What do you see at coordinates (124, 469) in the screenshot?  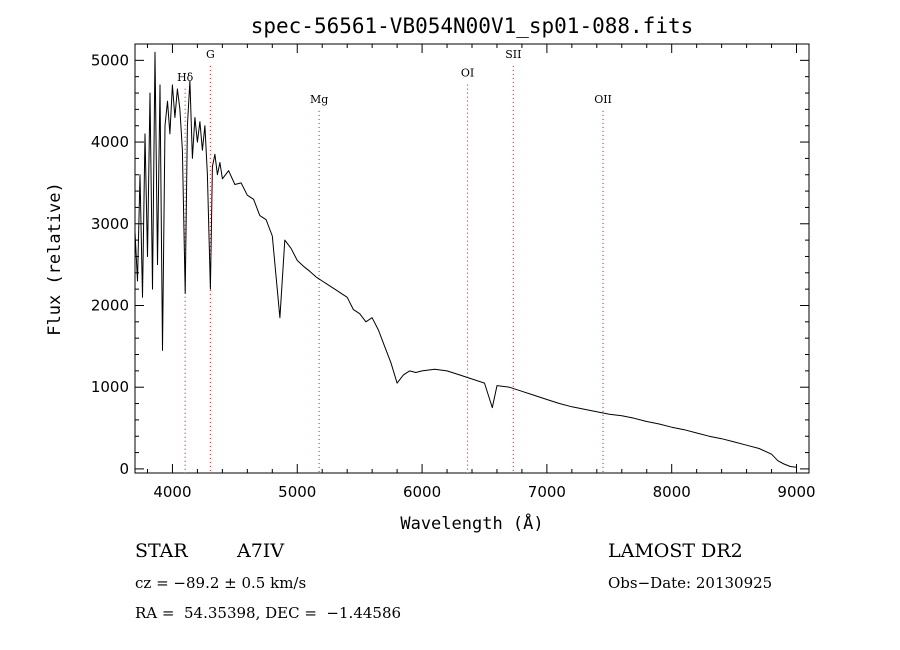 I see `y-tick-label: 0` at bounding box center [124, 469].